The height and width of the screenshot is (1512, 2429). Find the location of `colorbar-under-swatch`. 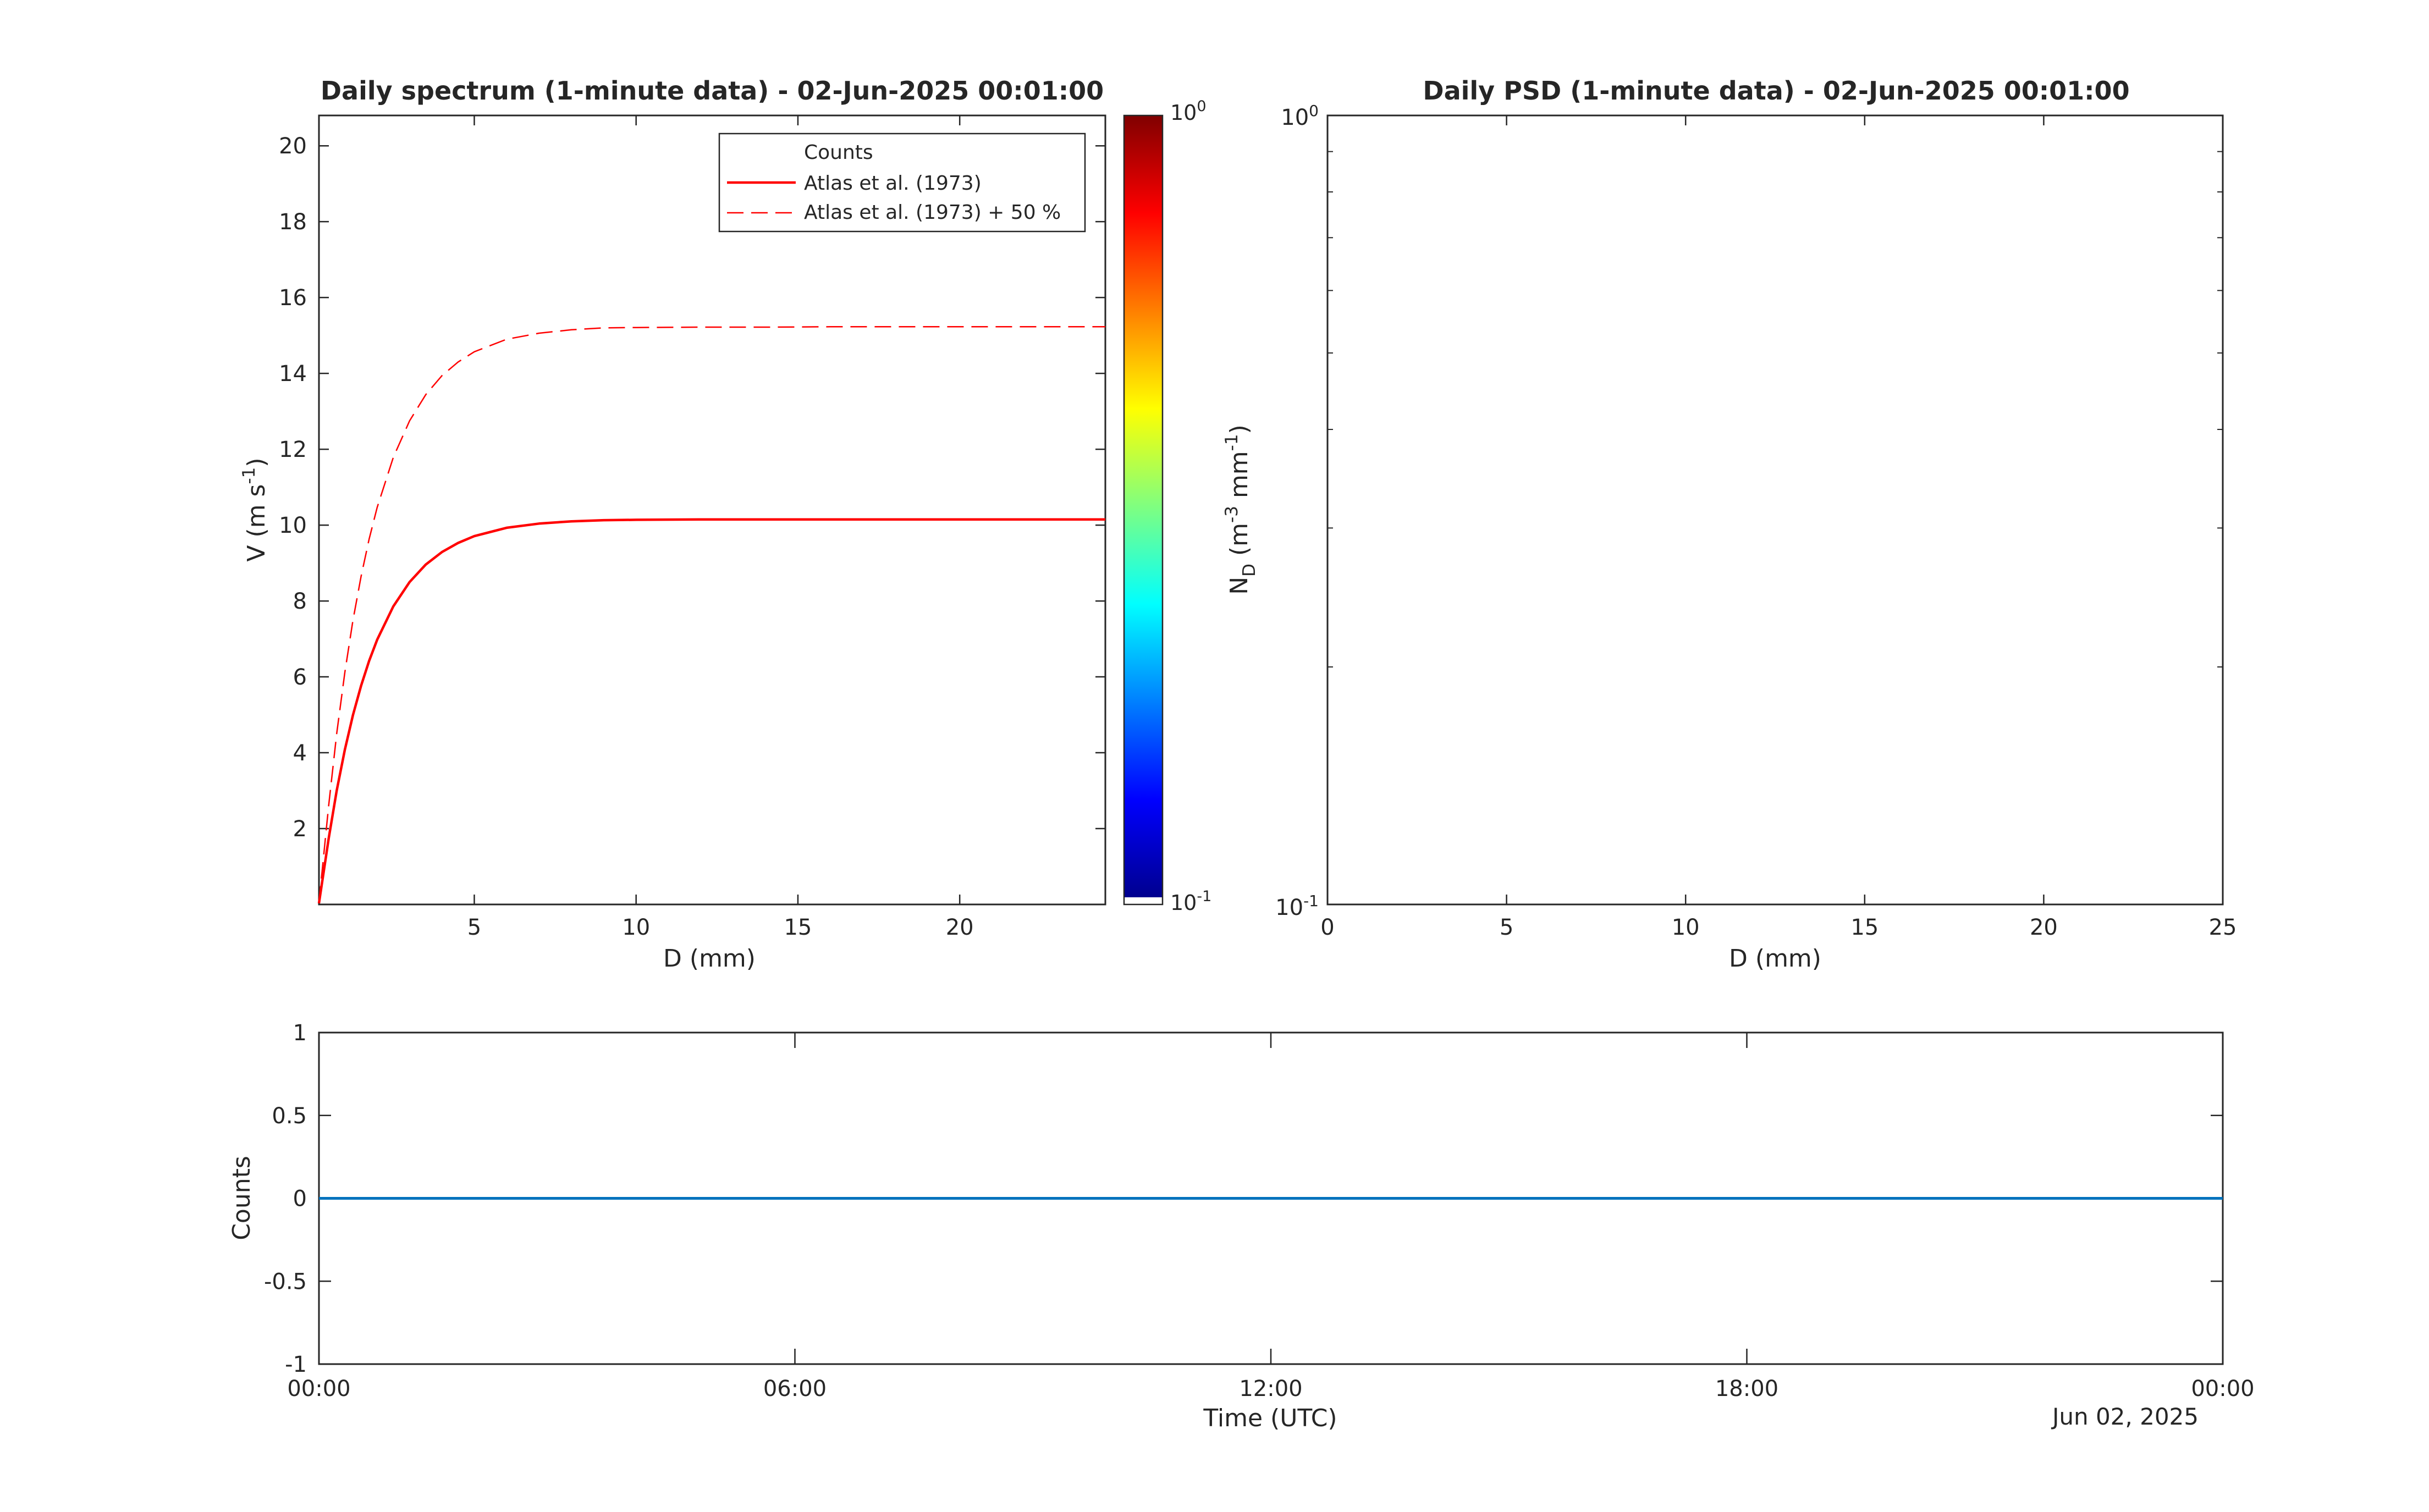

colorbar-under-swatch is located at coordinates (1143, 901).